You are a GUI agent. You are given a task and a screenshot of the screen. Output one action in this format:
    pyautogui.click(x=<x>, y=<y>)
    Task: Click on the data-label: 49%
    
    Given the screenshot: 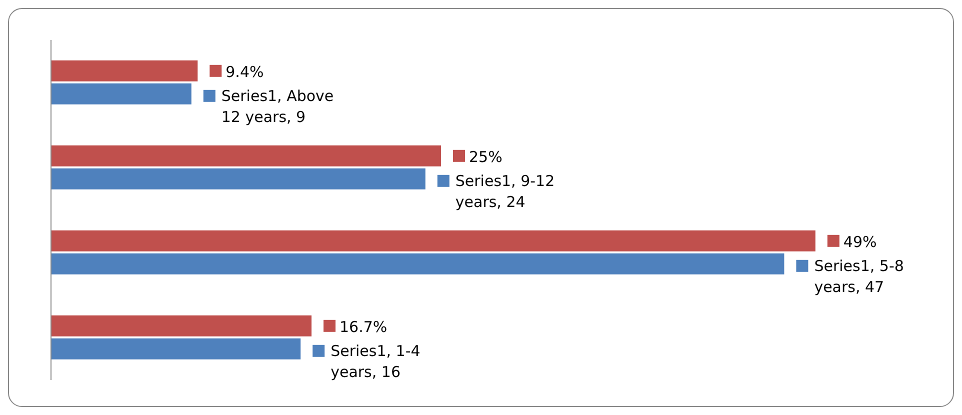 What is the action you would take?
    pyautogui.click(x=860, y=241)
    